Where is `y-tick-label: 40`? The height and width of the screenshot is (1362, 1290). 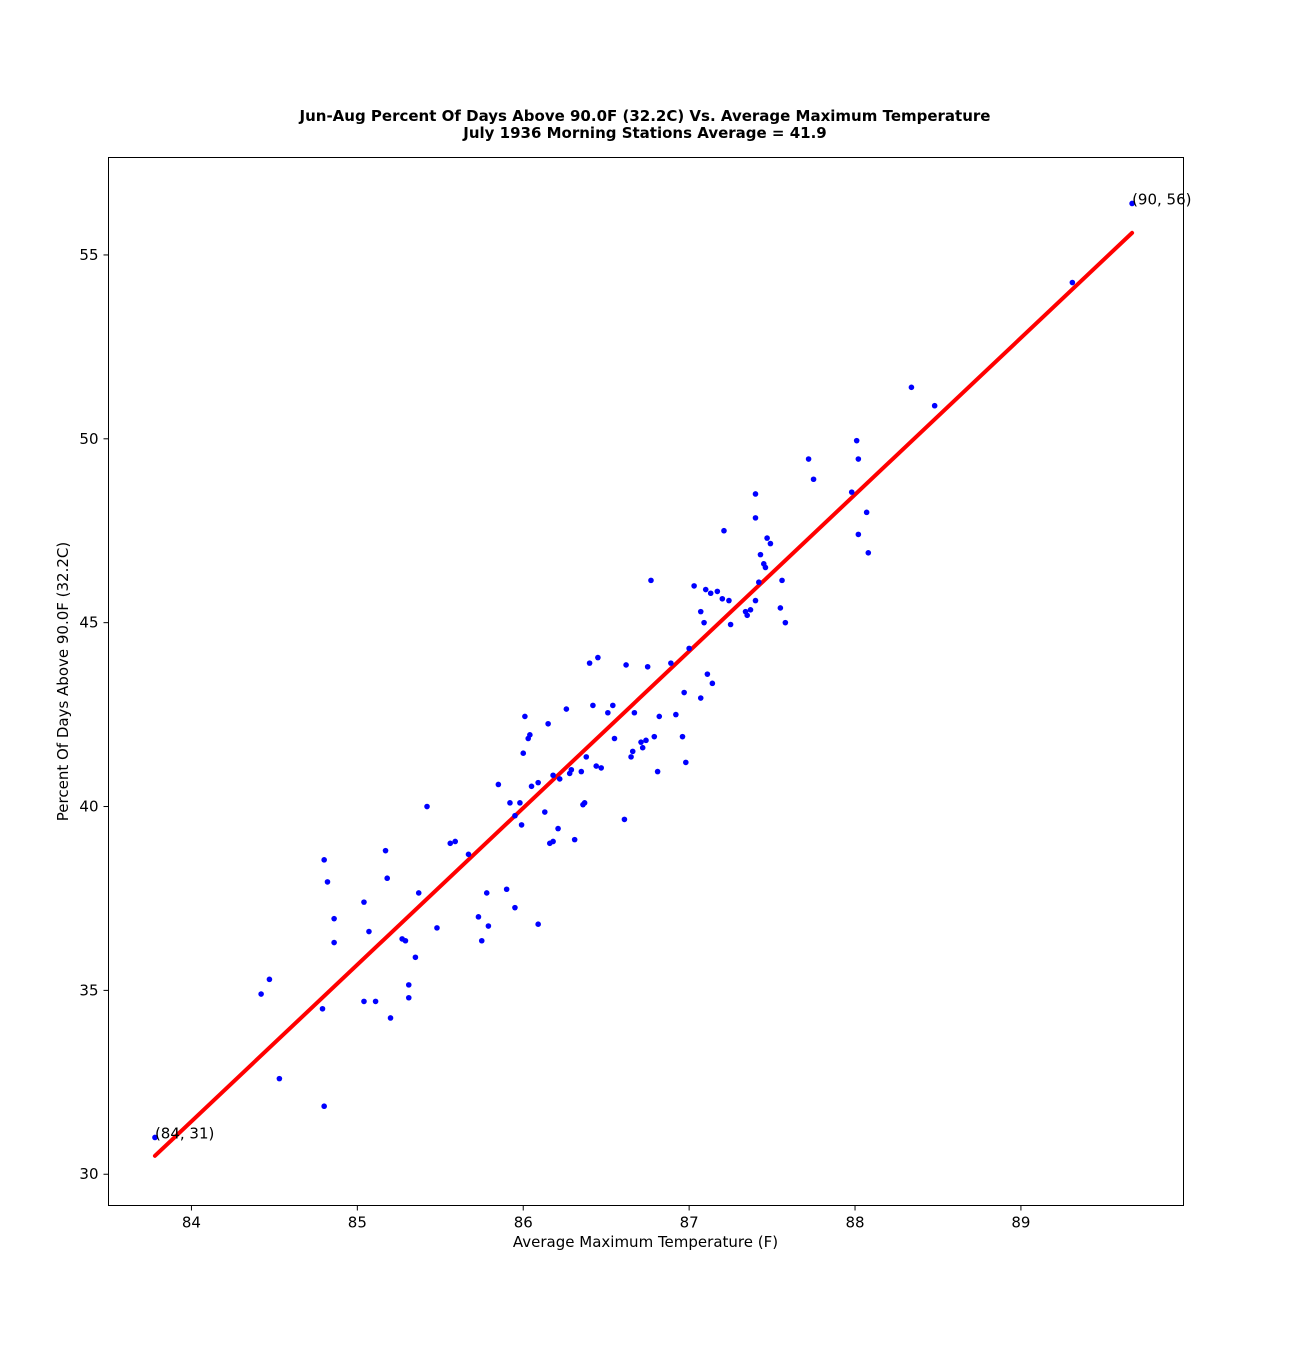
y-tick-label: 40 is located at coordinates (88, 807).